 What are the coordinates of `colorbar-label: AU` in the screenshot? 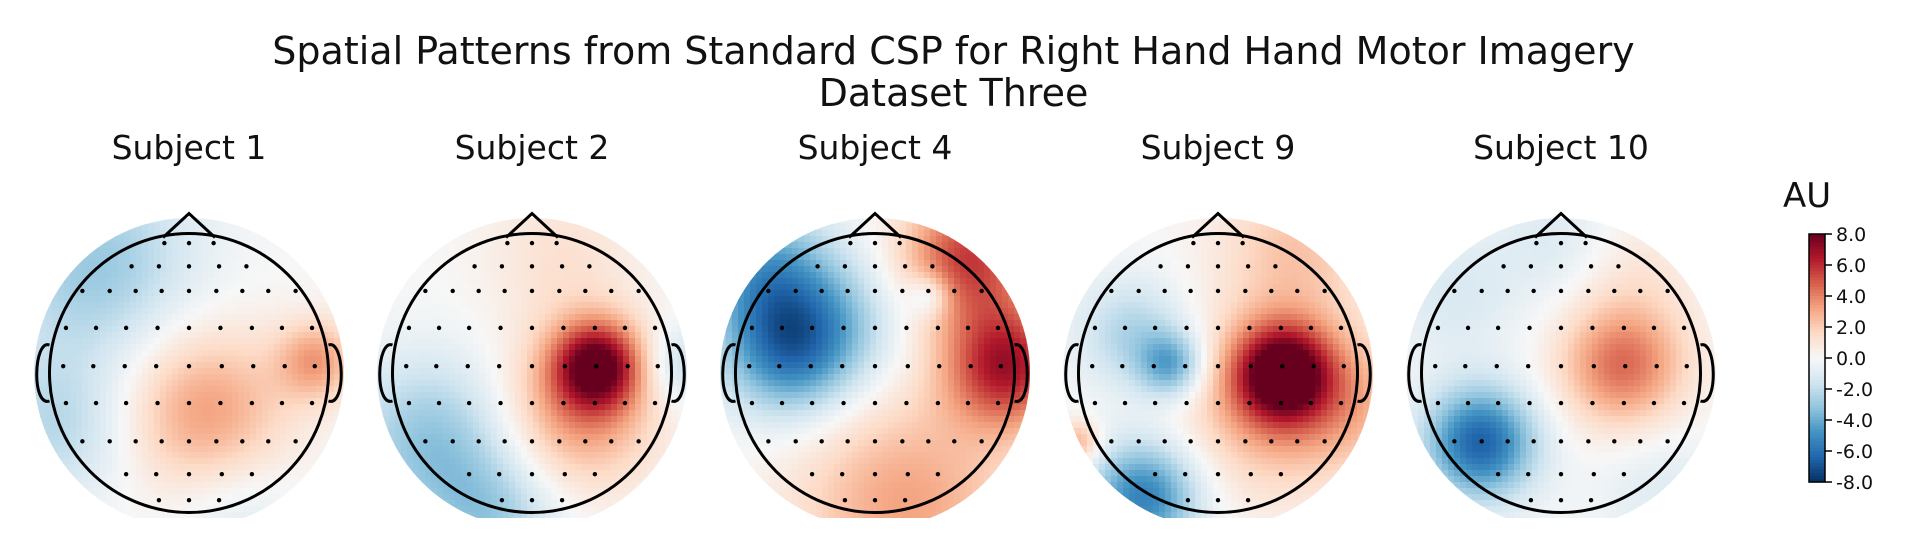 It's located at (1807, 196).